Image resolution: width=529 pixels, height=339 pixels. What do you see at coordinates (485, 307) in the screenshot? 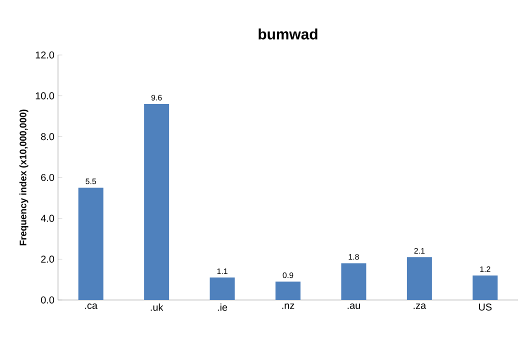
I see `x-tick-label: US` at bounding box center [485, 307].